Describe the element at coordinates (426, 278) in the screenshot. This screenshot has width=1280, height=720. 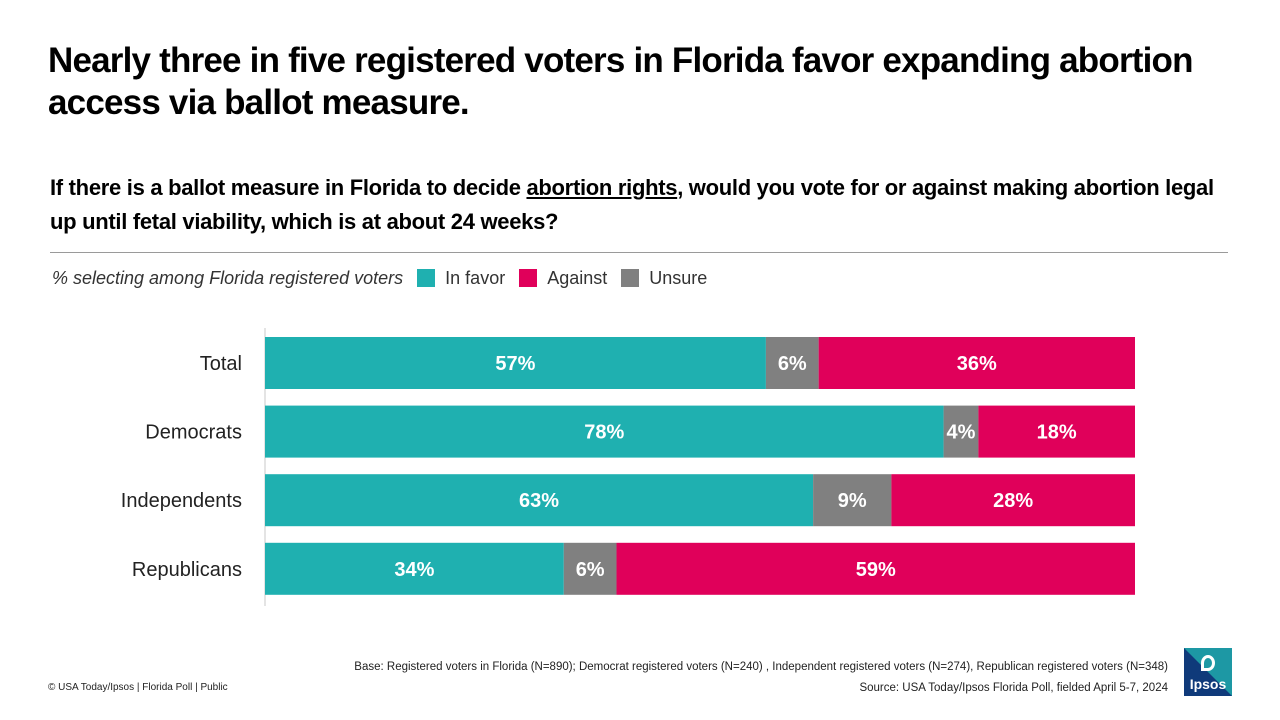
I see `legend-swatch-in-favor` at that location.